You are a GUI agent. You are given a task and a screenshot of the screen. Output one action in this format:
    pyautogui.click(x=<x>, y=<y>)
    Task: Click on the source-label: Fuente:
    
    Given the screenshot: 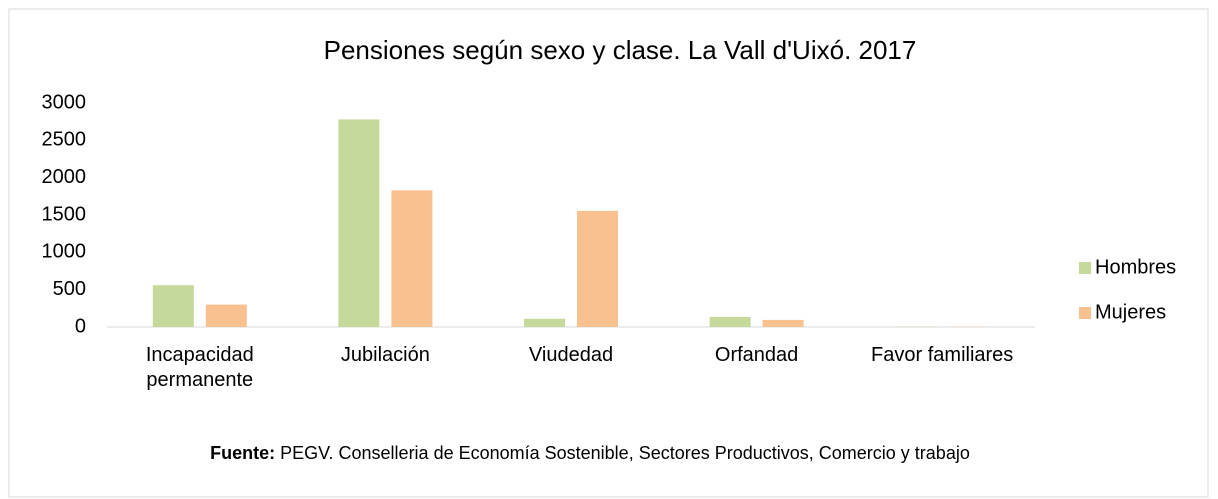 What is the action you would take?
    pyautogui.click(x=243, y=453)
    